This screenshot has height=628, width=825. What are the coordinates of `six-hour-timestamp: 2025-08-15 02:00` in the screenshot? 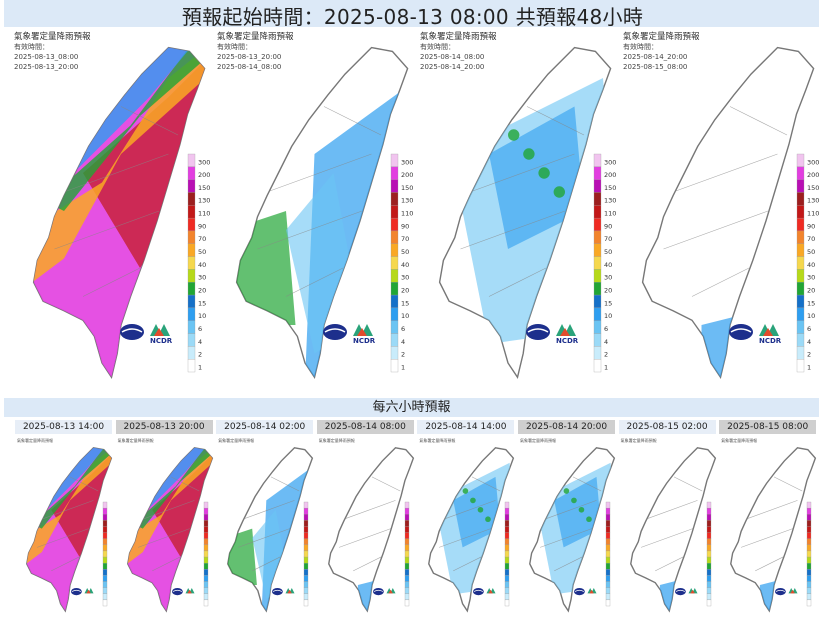 It's located at (667, 427).